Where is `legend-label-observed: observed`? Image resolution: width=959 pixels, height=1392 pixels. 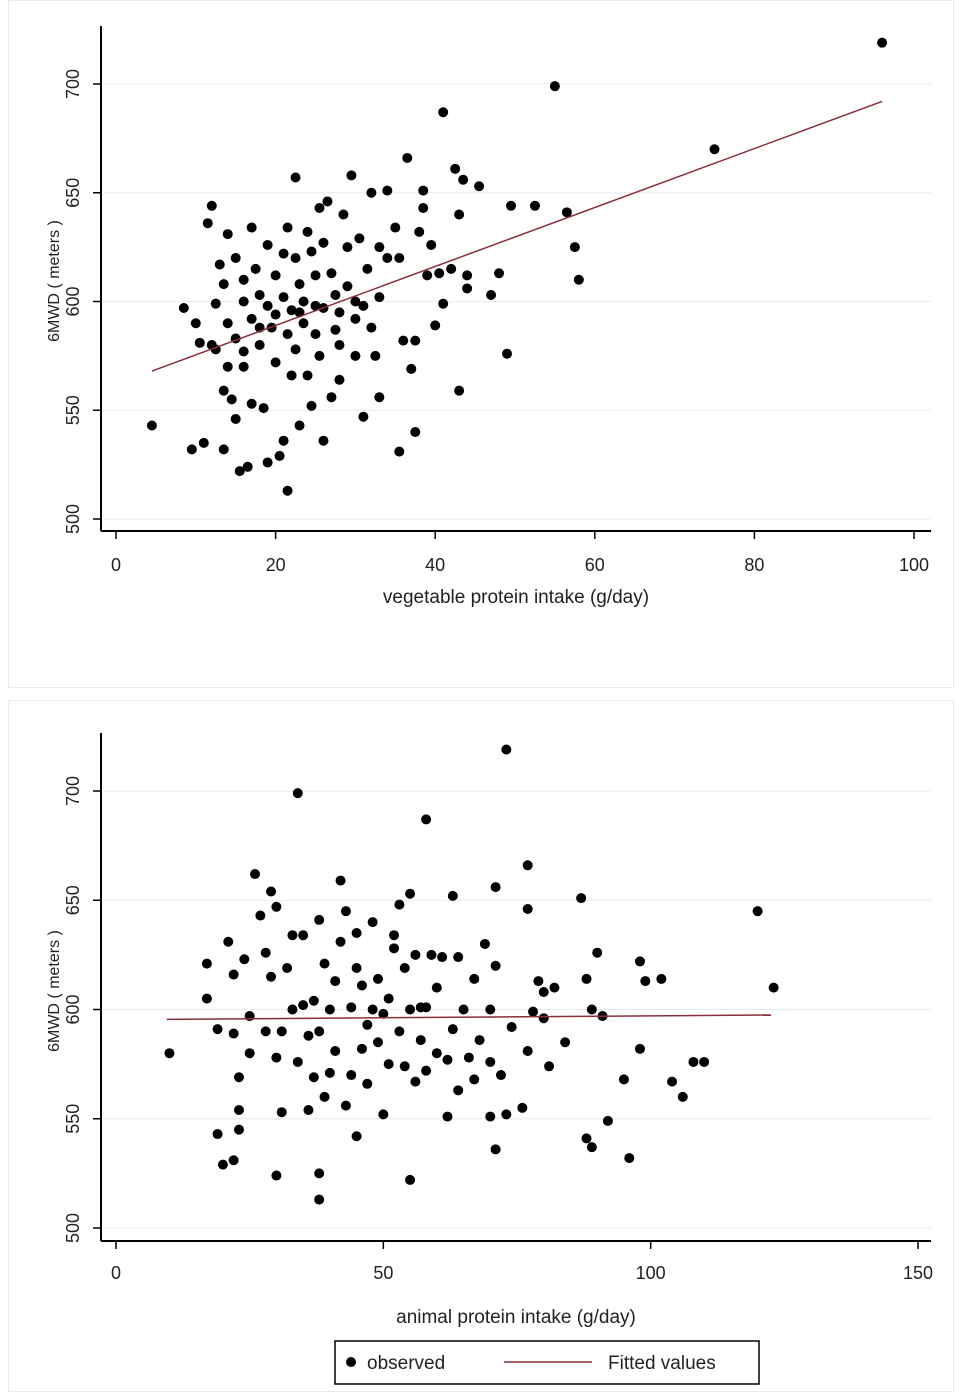
legend-label-observed: observed is located at coordinates (406, 1363).